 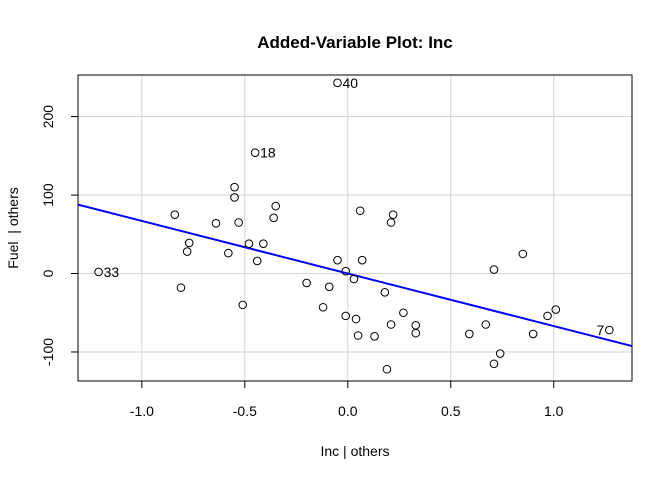 What do you see at coordinates (142, 411) in the screenshot?
I see `x-tick-label: -1.0` at bounding box center [142, 411].